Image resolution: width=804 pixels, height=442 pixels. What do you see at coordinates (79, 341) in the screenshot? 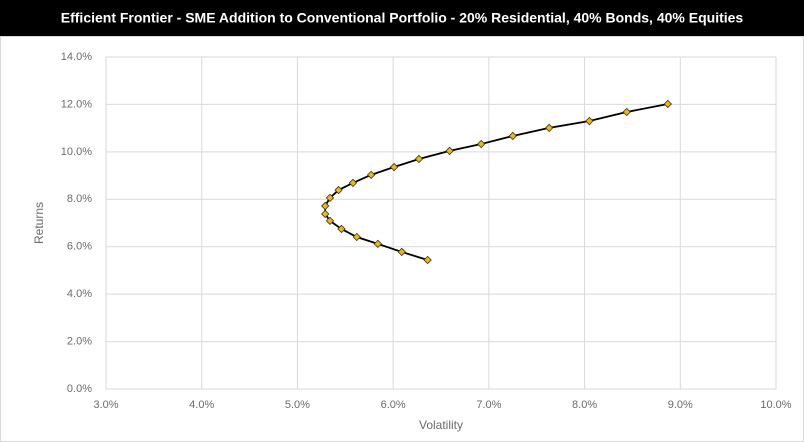
I see `y-tick-label: 2.0%` at bounding box center [79, 341].